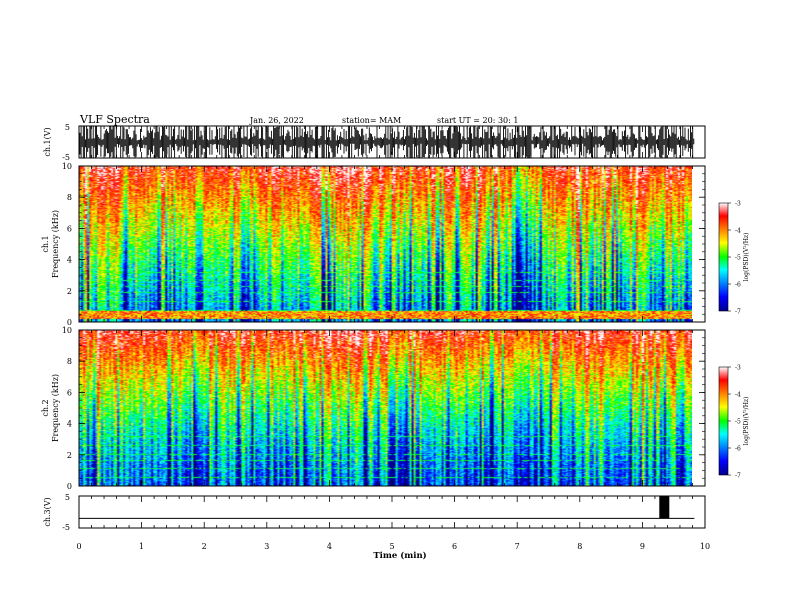 The width and height of the screenshot is (792, 612). Describe the element at coordinates (266, 546) in the screenshot. I see `time-tick-label: 3` at that location.